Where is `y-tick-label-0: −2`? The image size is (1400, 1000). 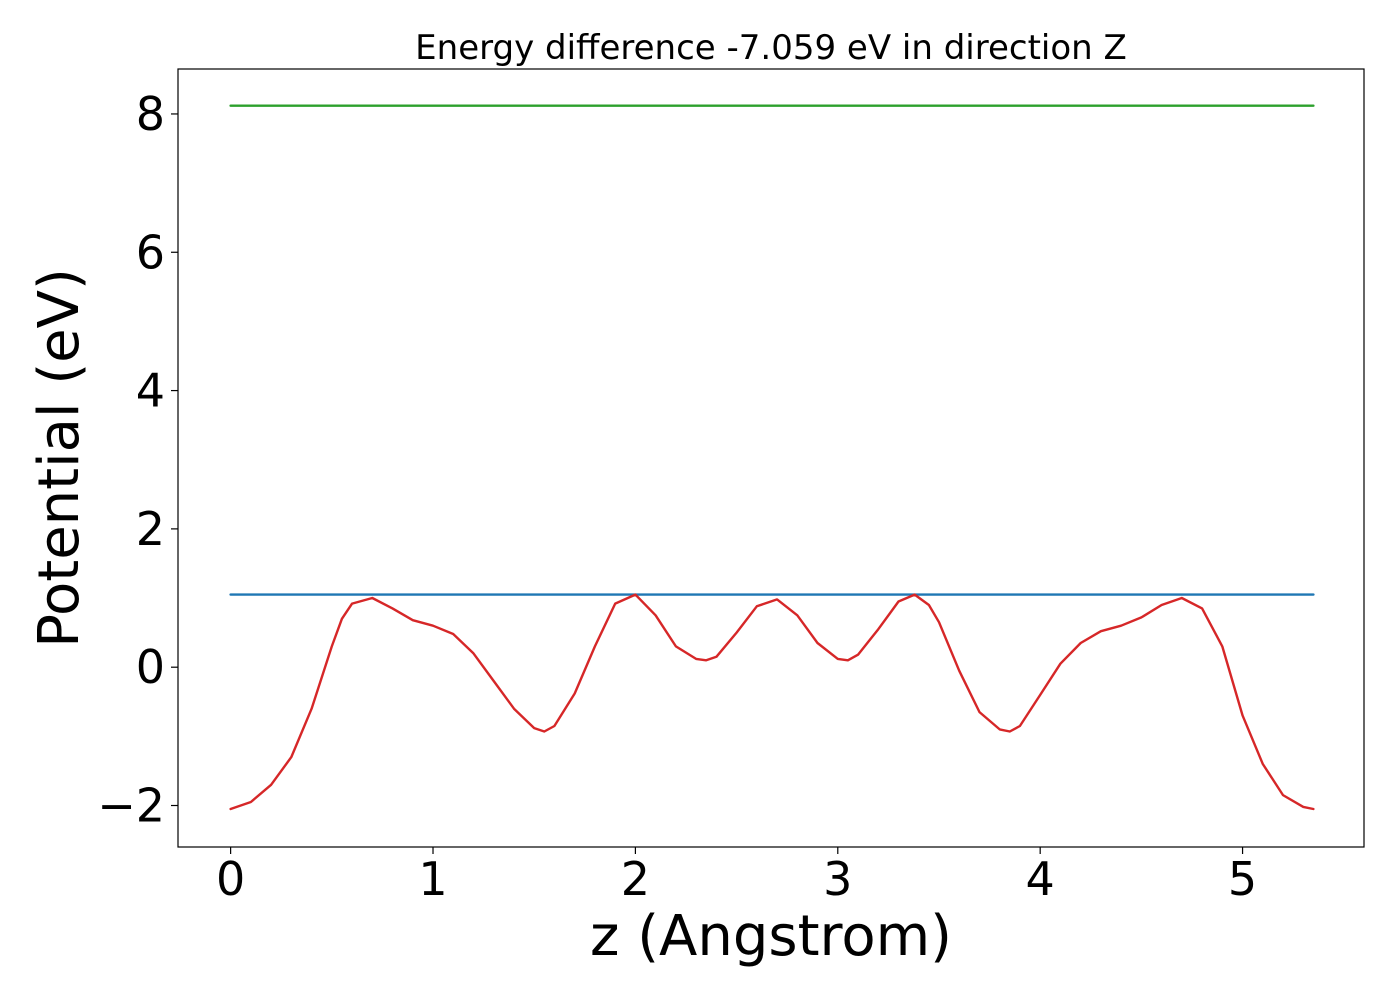
y-tick-label-0: −2 is located at coordinates (131, 806).